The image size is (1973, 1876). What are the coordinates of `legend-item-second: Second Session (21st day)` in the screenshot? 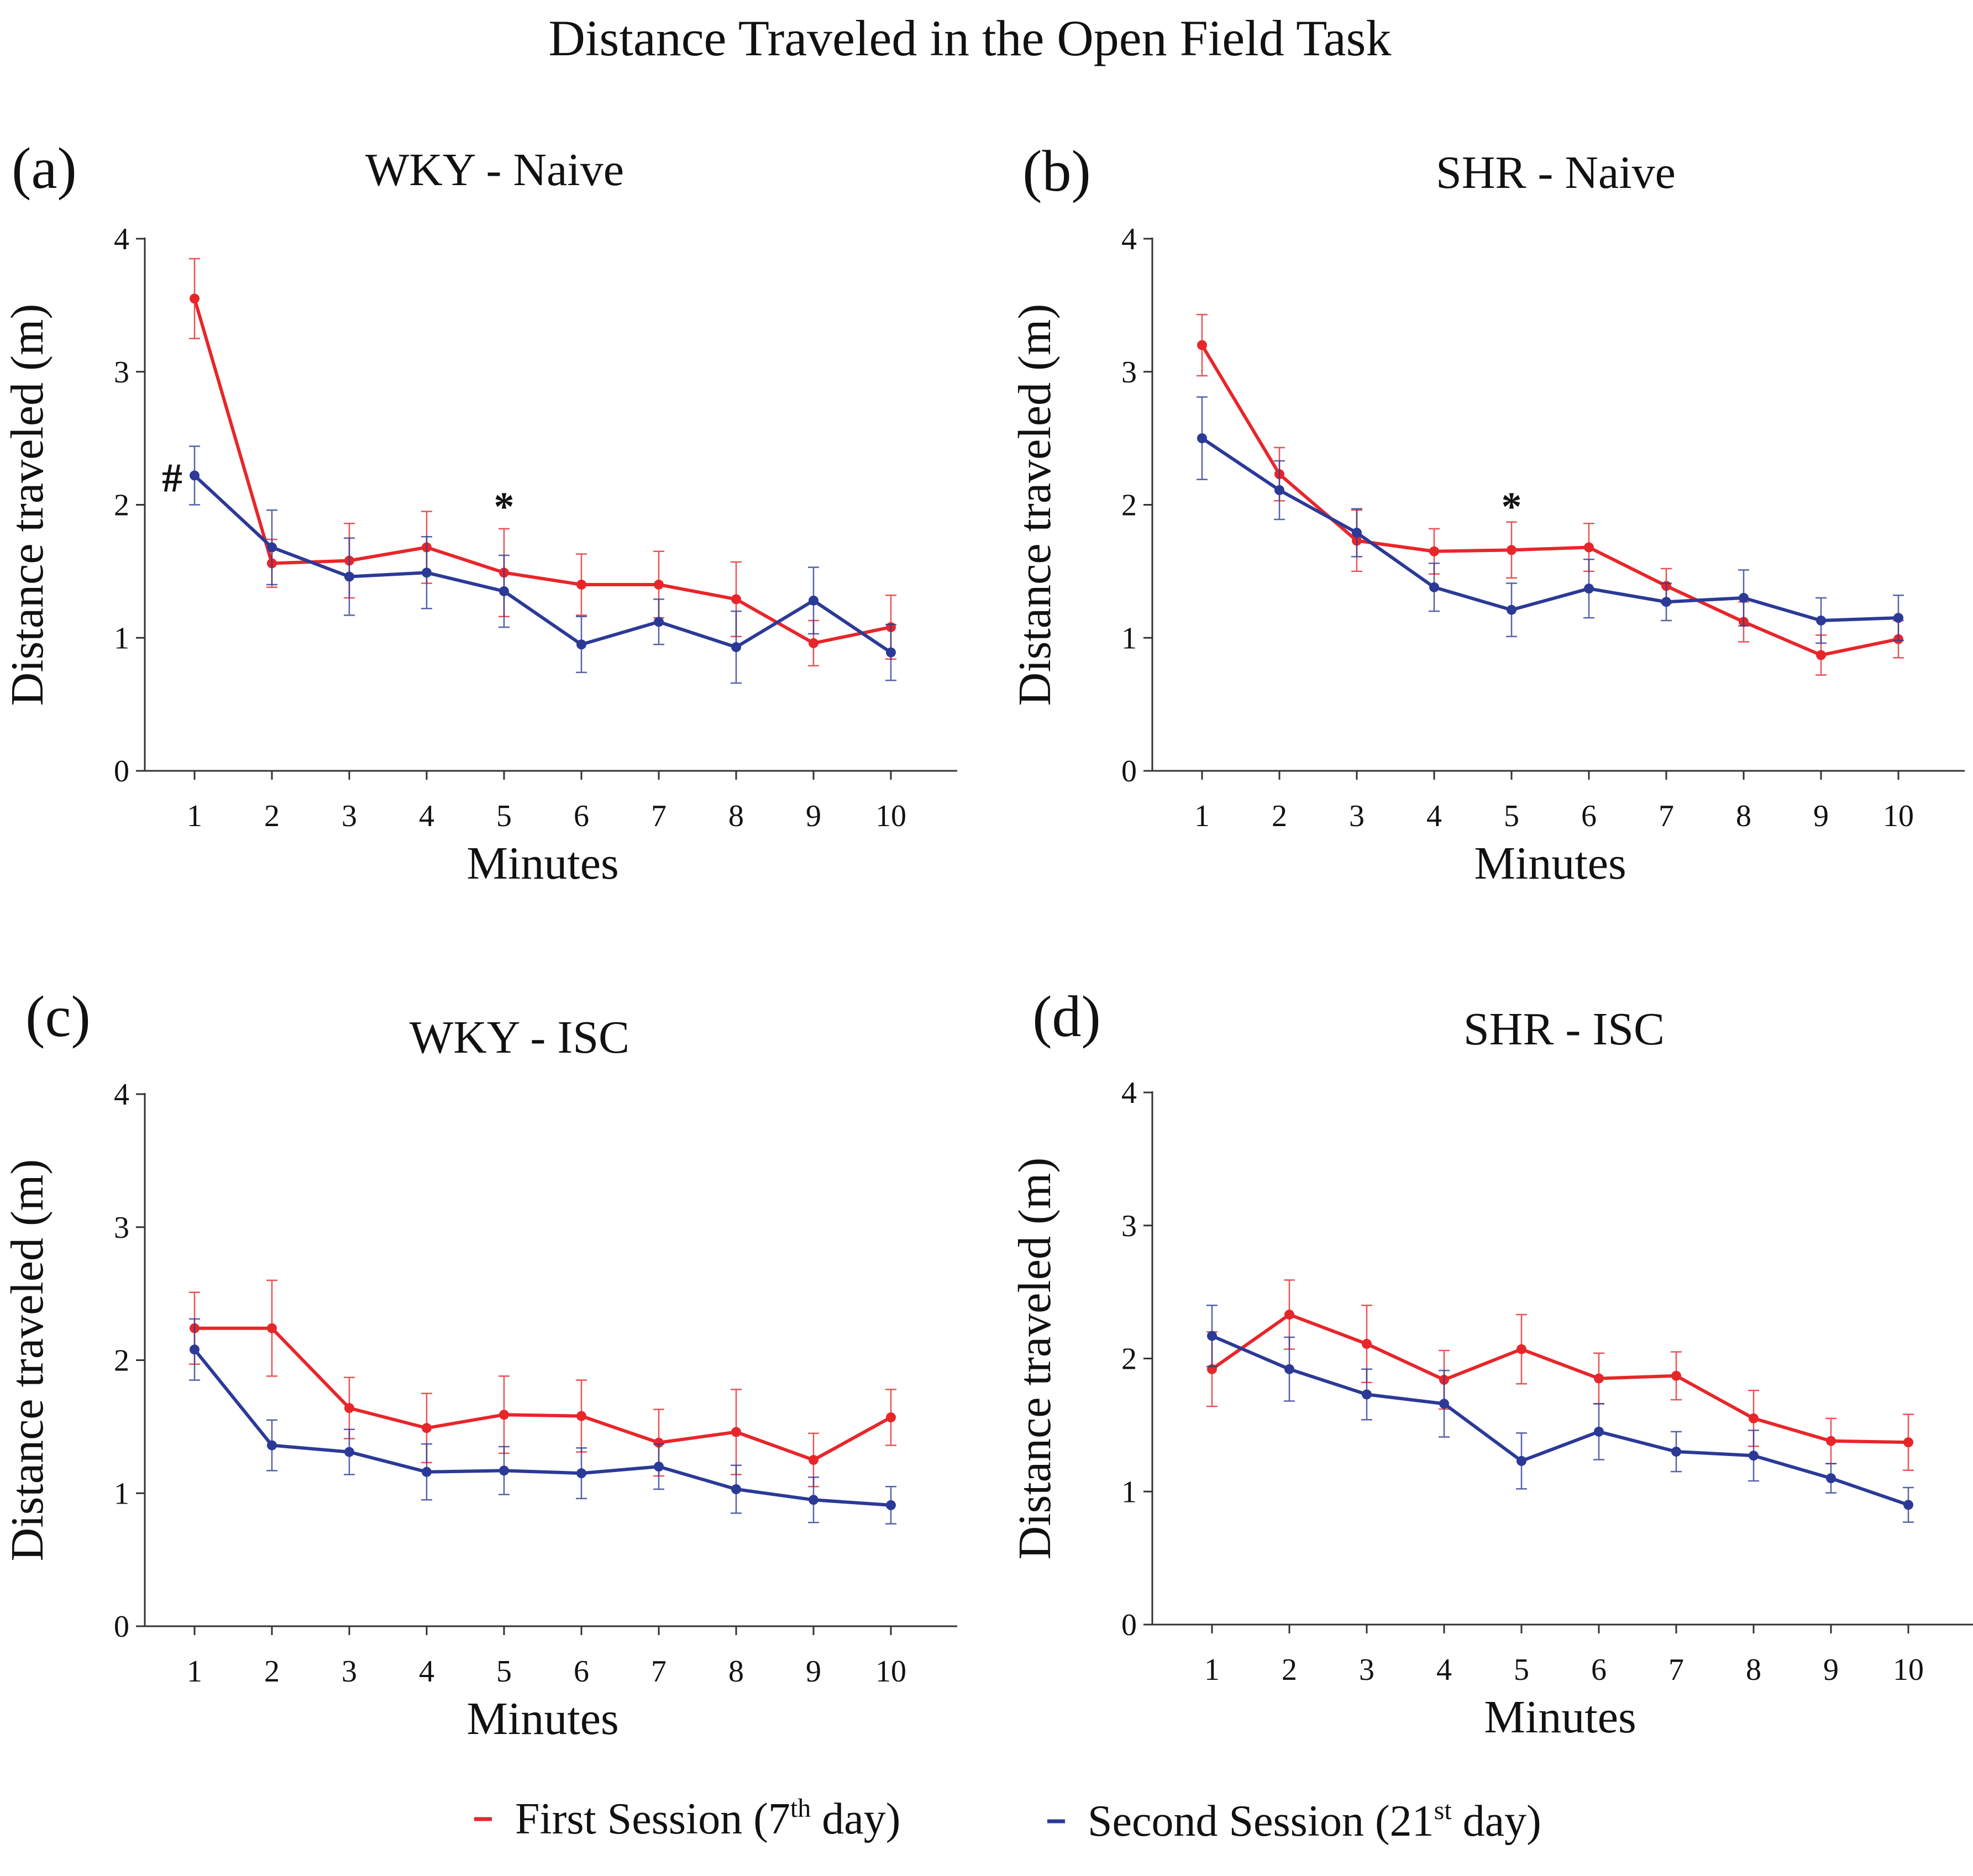 It's located at (1294, 1821).